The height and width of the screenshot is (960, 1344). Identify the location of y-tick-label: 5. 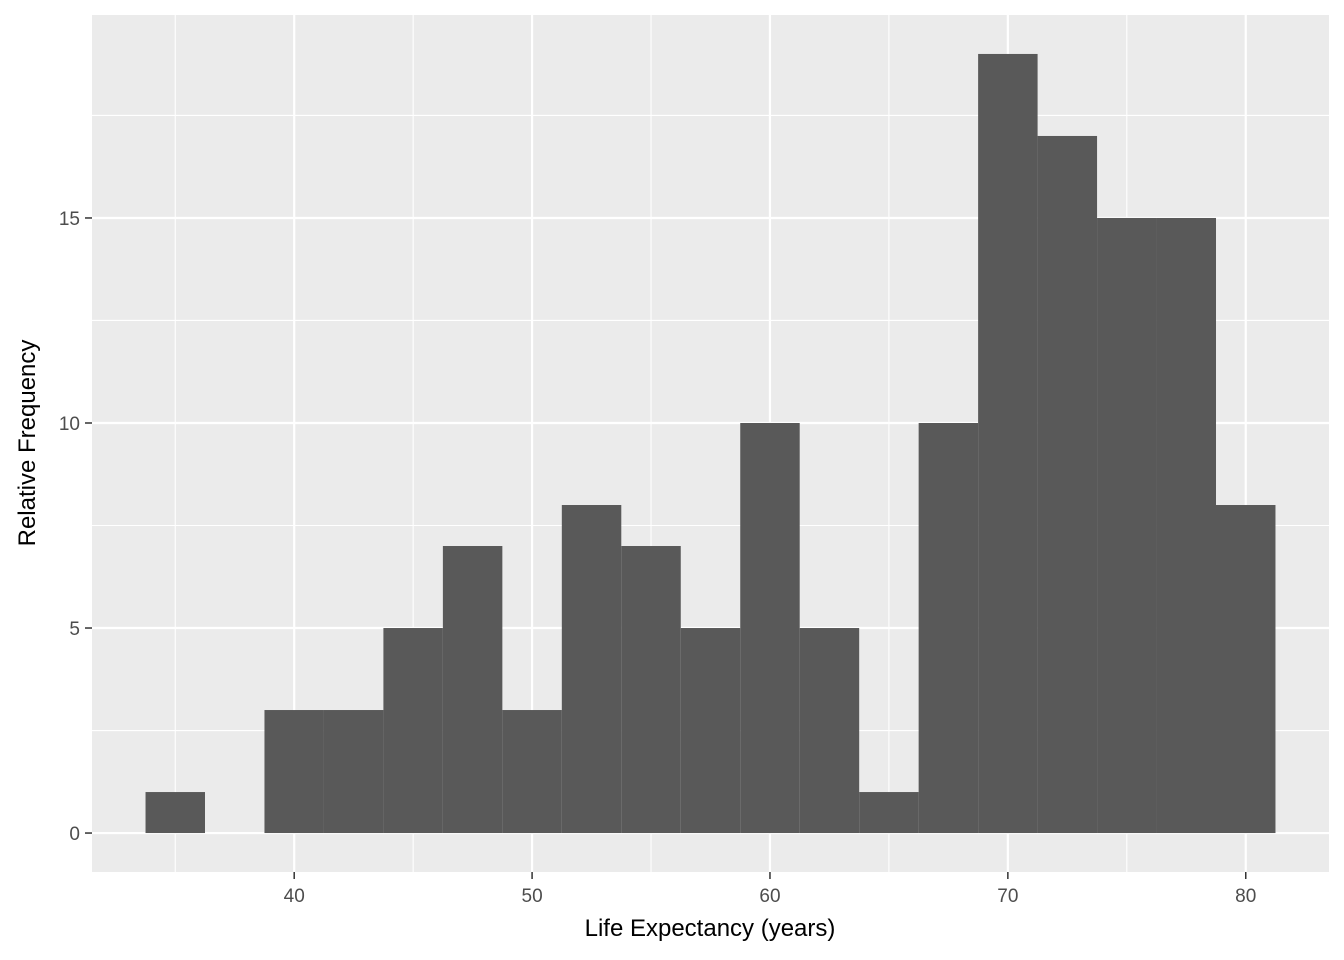
(74, 629).